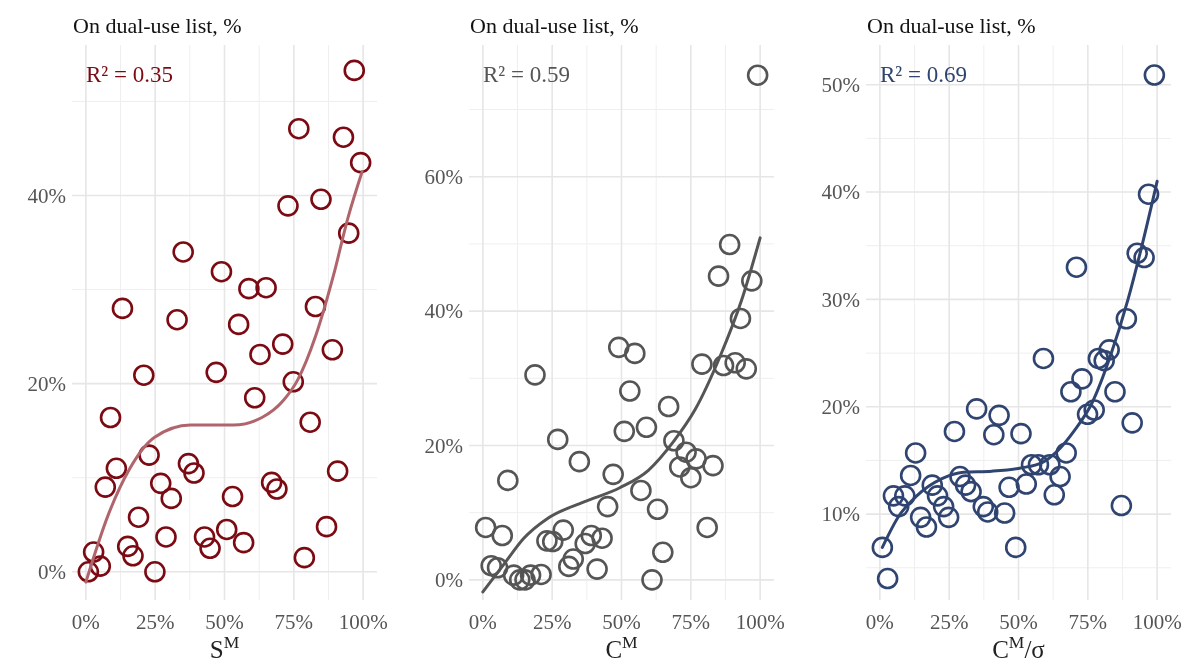  I want to click on x-axis-title: S$^{M}$, so click(224, 647).